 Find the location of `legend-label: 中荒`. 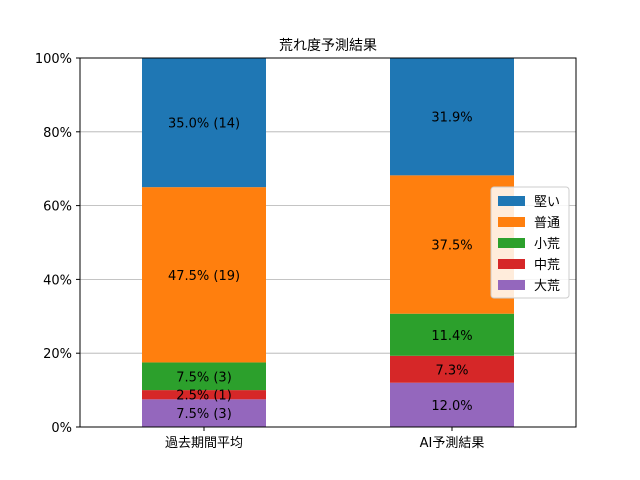

legend-label: 中荒 is located at coordinates (547, 265).